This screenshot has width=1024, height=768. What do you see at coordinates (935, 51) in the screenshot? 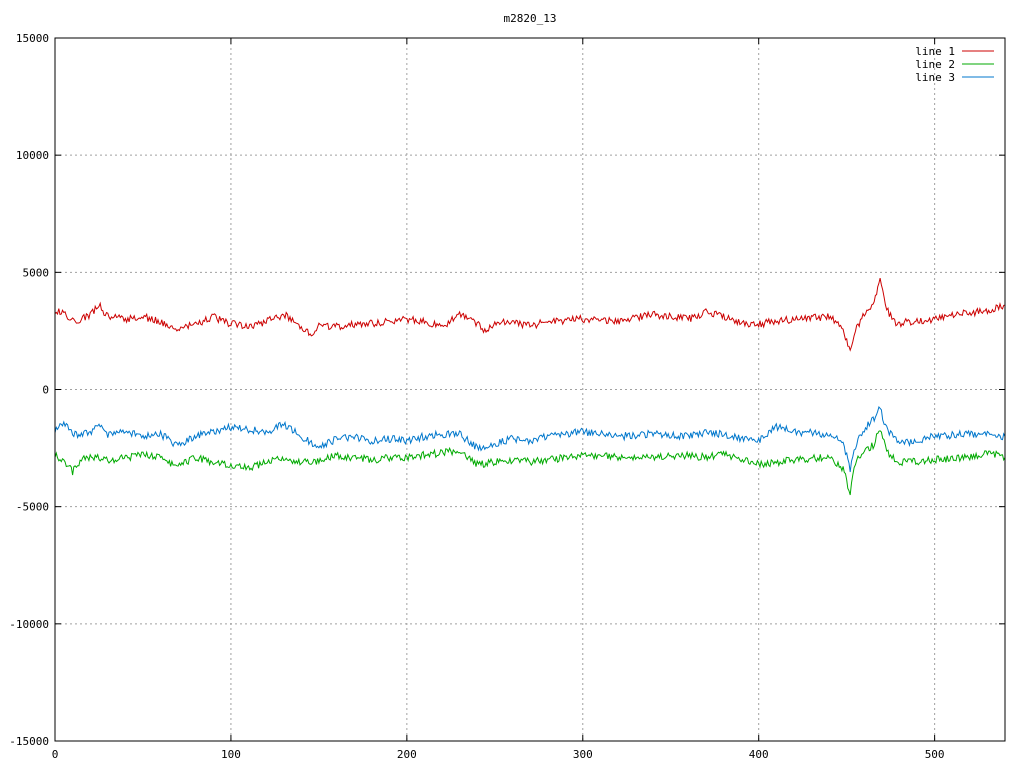
I see `legend-label: line 1` at bounding box center [935, 51].